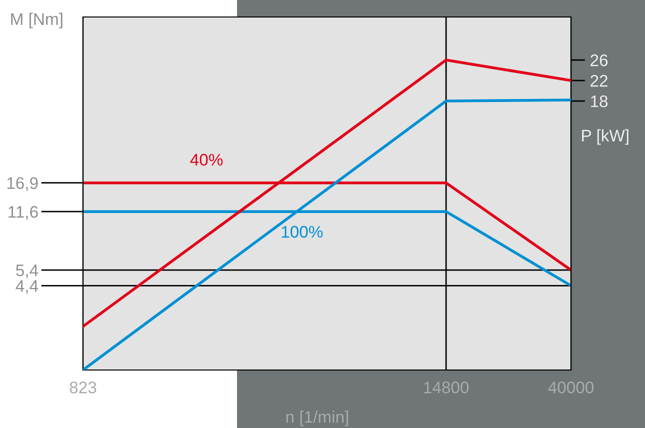 This screenshot has height=428, width=645. What do you see at coordinates (23, 213) in the screenshot?
I see `y-tick-label: 11,6` at bounding box center [23, 213].